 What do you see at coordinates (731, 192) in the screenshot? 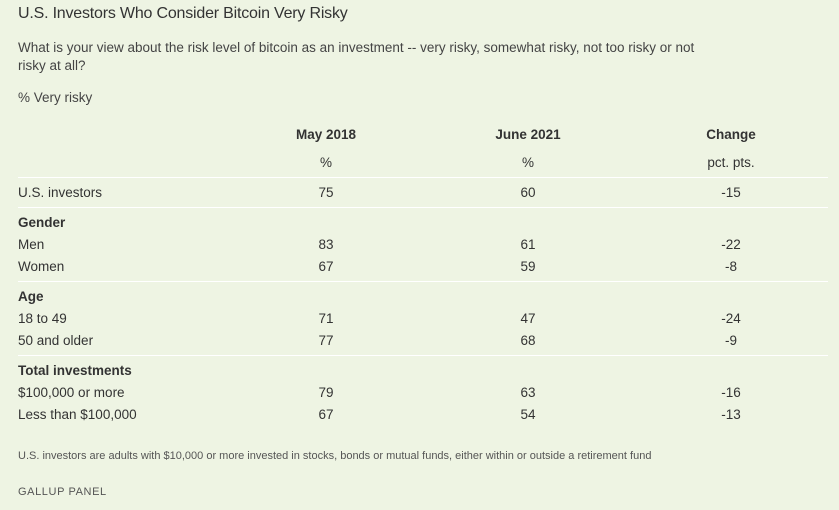
I see `cell-change: -15` at bounding box center [731, 192].